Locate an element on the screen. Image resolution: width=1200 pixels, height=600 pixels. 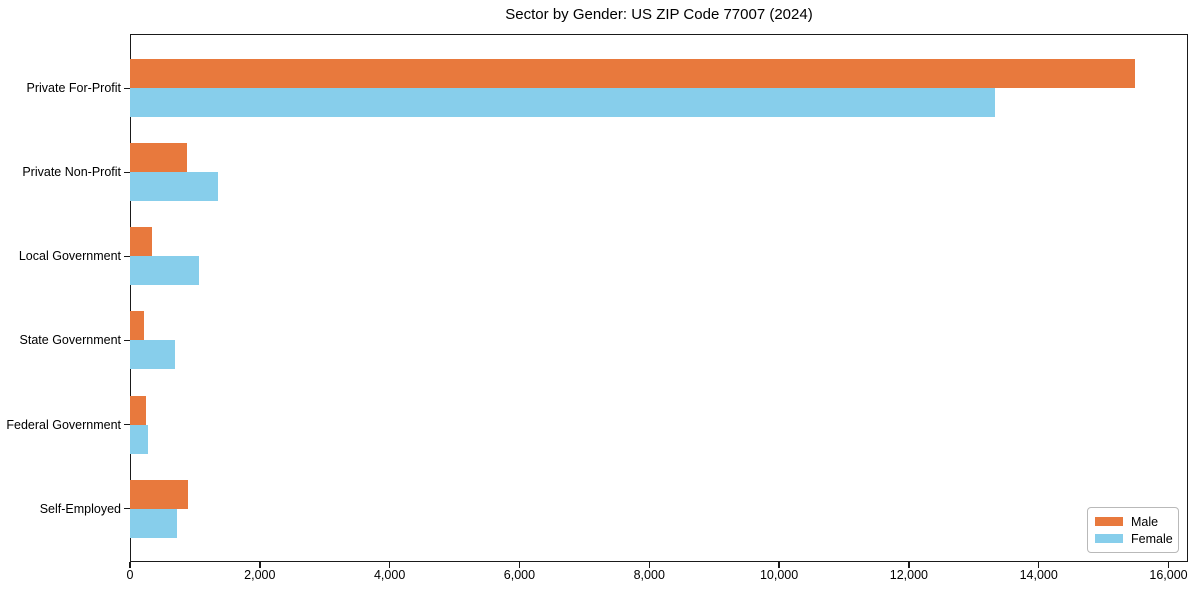
category-label-self-employed: Self-Employed is located at coordinates (80, 508).